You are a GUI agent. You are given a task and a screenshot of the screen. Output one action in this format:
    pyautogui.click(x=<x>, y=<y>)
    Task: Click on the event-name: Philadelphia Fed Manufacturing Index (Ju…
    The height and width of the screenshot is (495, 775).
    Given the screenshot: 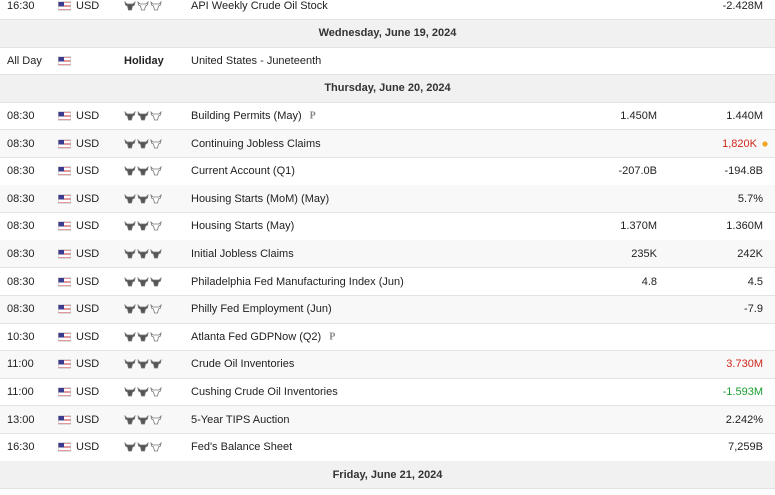 What is the action you would take?
    pyautogui.click(x=297, y=281)
    